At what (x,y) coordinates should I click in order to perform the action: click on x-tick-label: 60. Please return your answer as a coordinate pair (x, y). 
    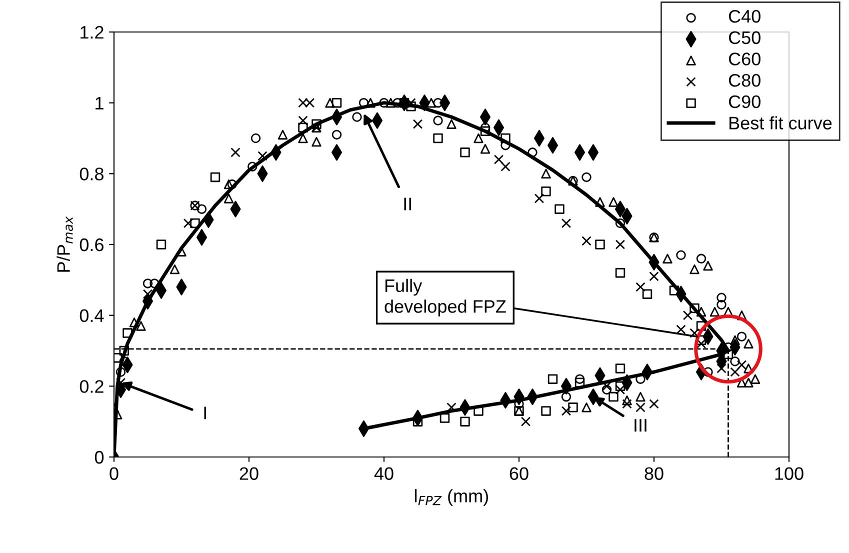
    Looking at the image, I should click on (519, 473).